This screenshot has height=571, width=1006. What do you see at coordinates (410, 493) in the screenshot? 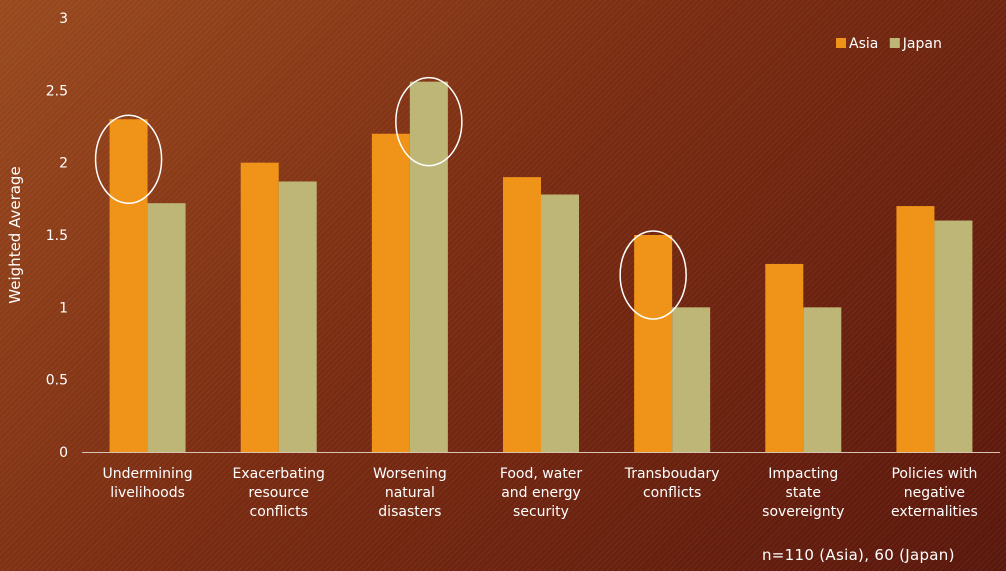
I see `x-category-label: Worsening natural disasters` at bounding box center [410, 493].